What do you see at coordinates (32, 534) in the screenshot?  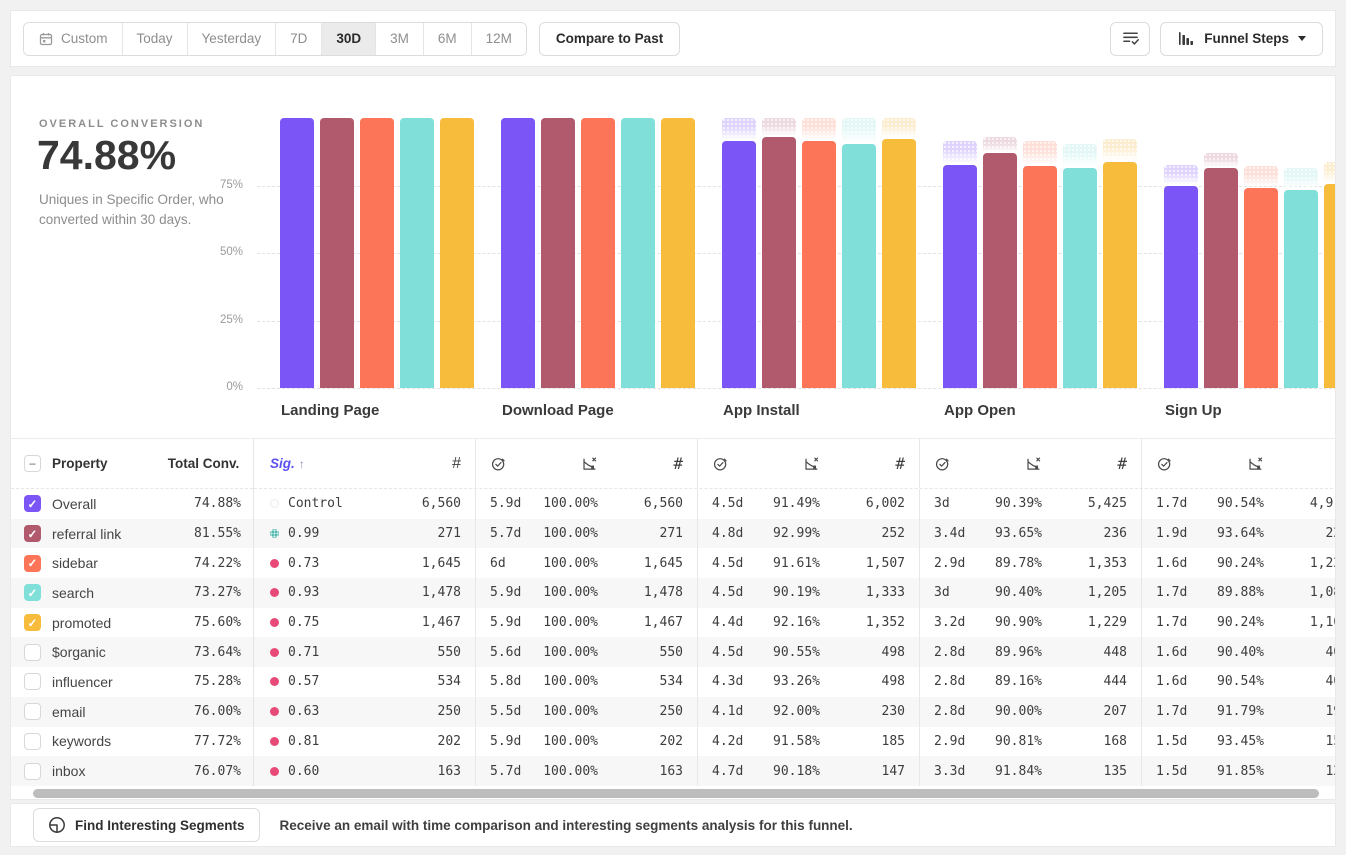 I see `row-checkbox-referral-link: ✓` at bounding box center [32, 534].